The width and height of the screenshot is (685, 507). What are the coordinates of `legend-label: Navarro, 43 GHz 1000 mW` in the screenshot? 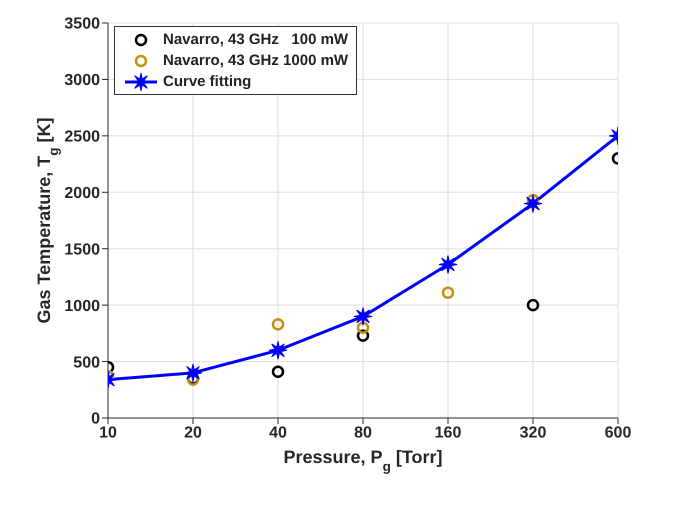 It's located at (255, 61).